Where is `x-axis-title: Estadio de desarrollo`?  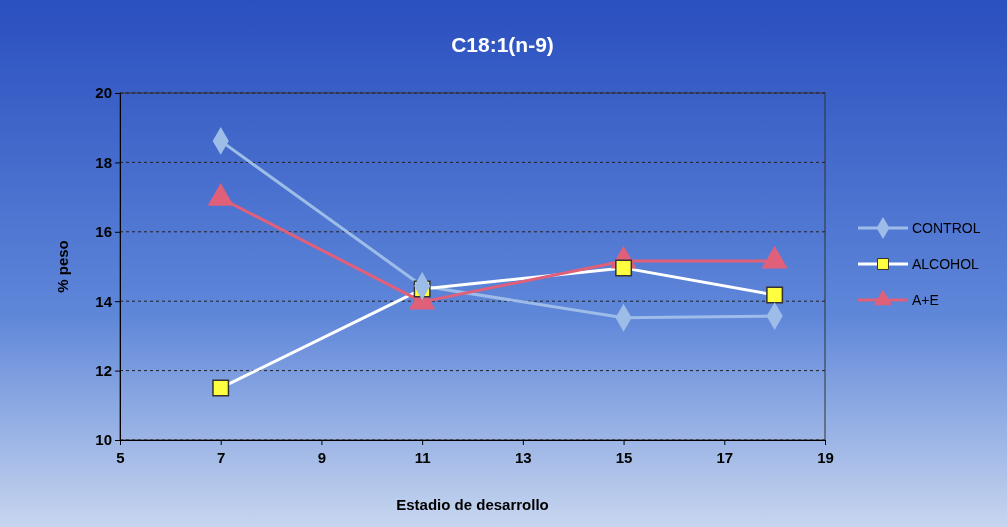
x-axis-title: Estadio de desarrollo is located at coordinates (472, 504).